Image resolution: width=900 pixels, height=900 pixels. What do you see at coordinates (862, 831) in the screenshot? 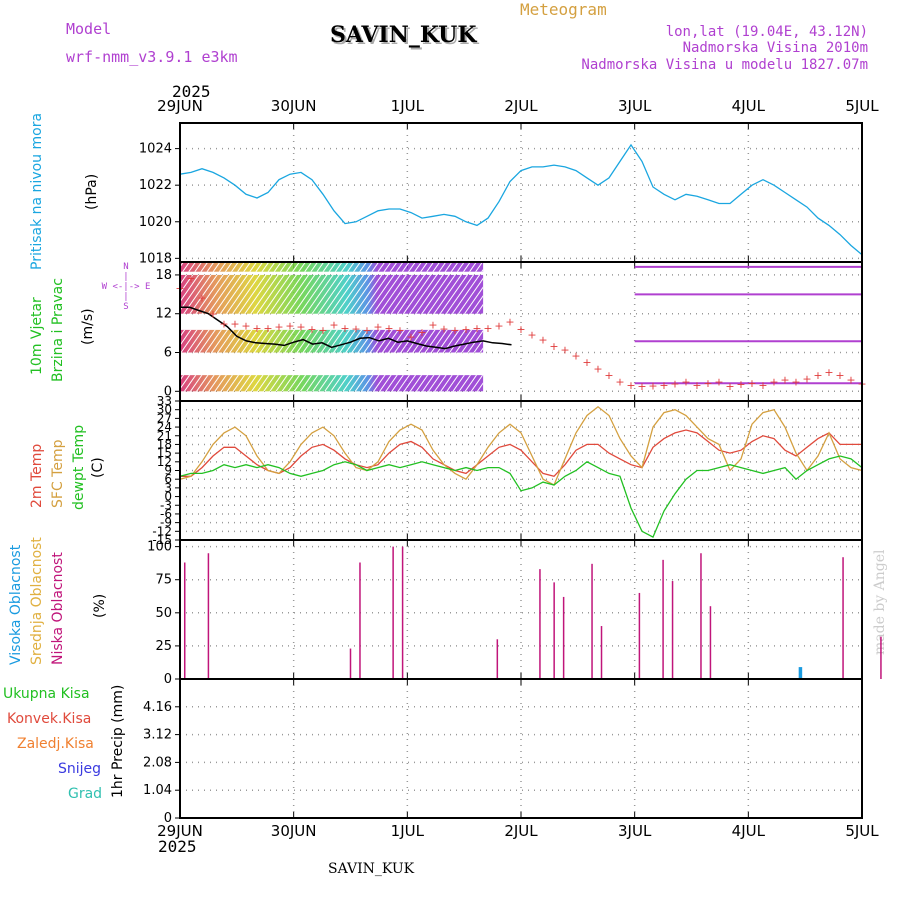
I see `day-tick-label-bottom: 5JUL` at bounding box center [862, 831].